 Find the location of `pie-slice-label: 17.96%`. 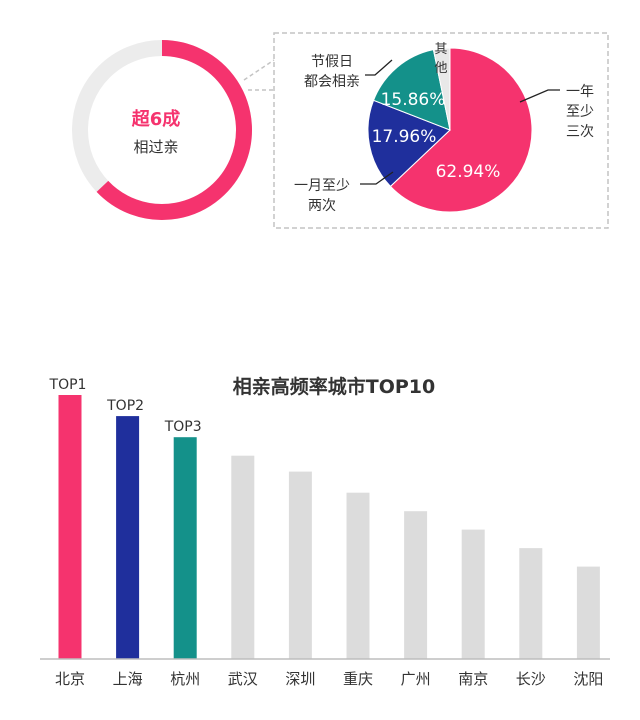

pie-slice-label: 17.96% is located at coordinates (404, 137).